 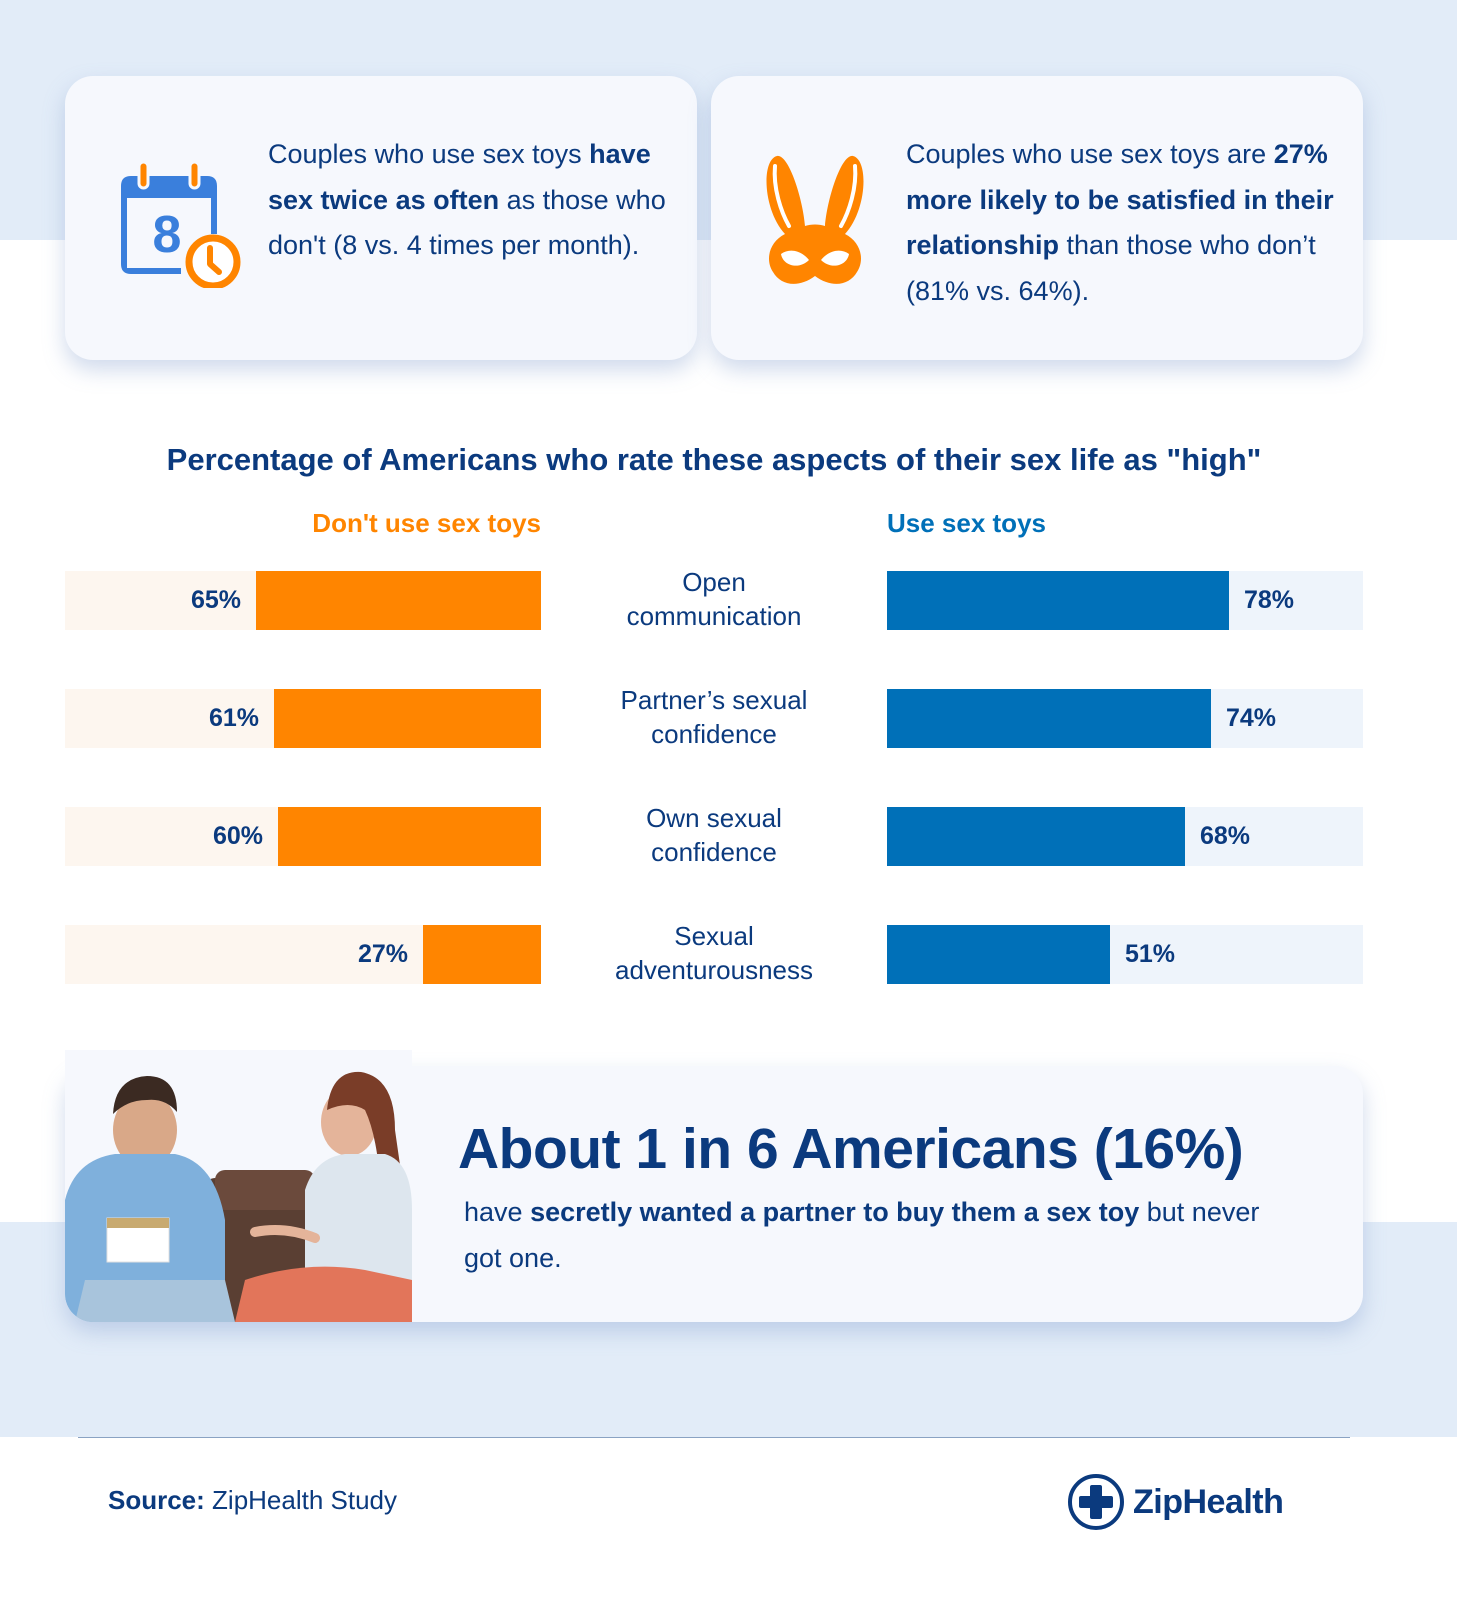 I want to click on couple-on-couch-photo, so click(x=238, y=1186).